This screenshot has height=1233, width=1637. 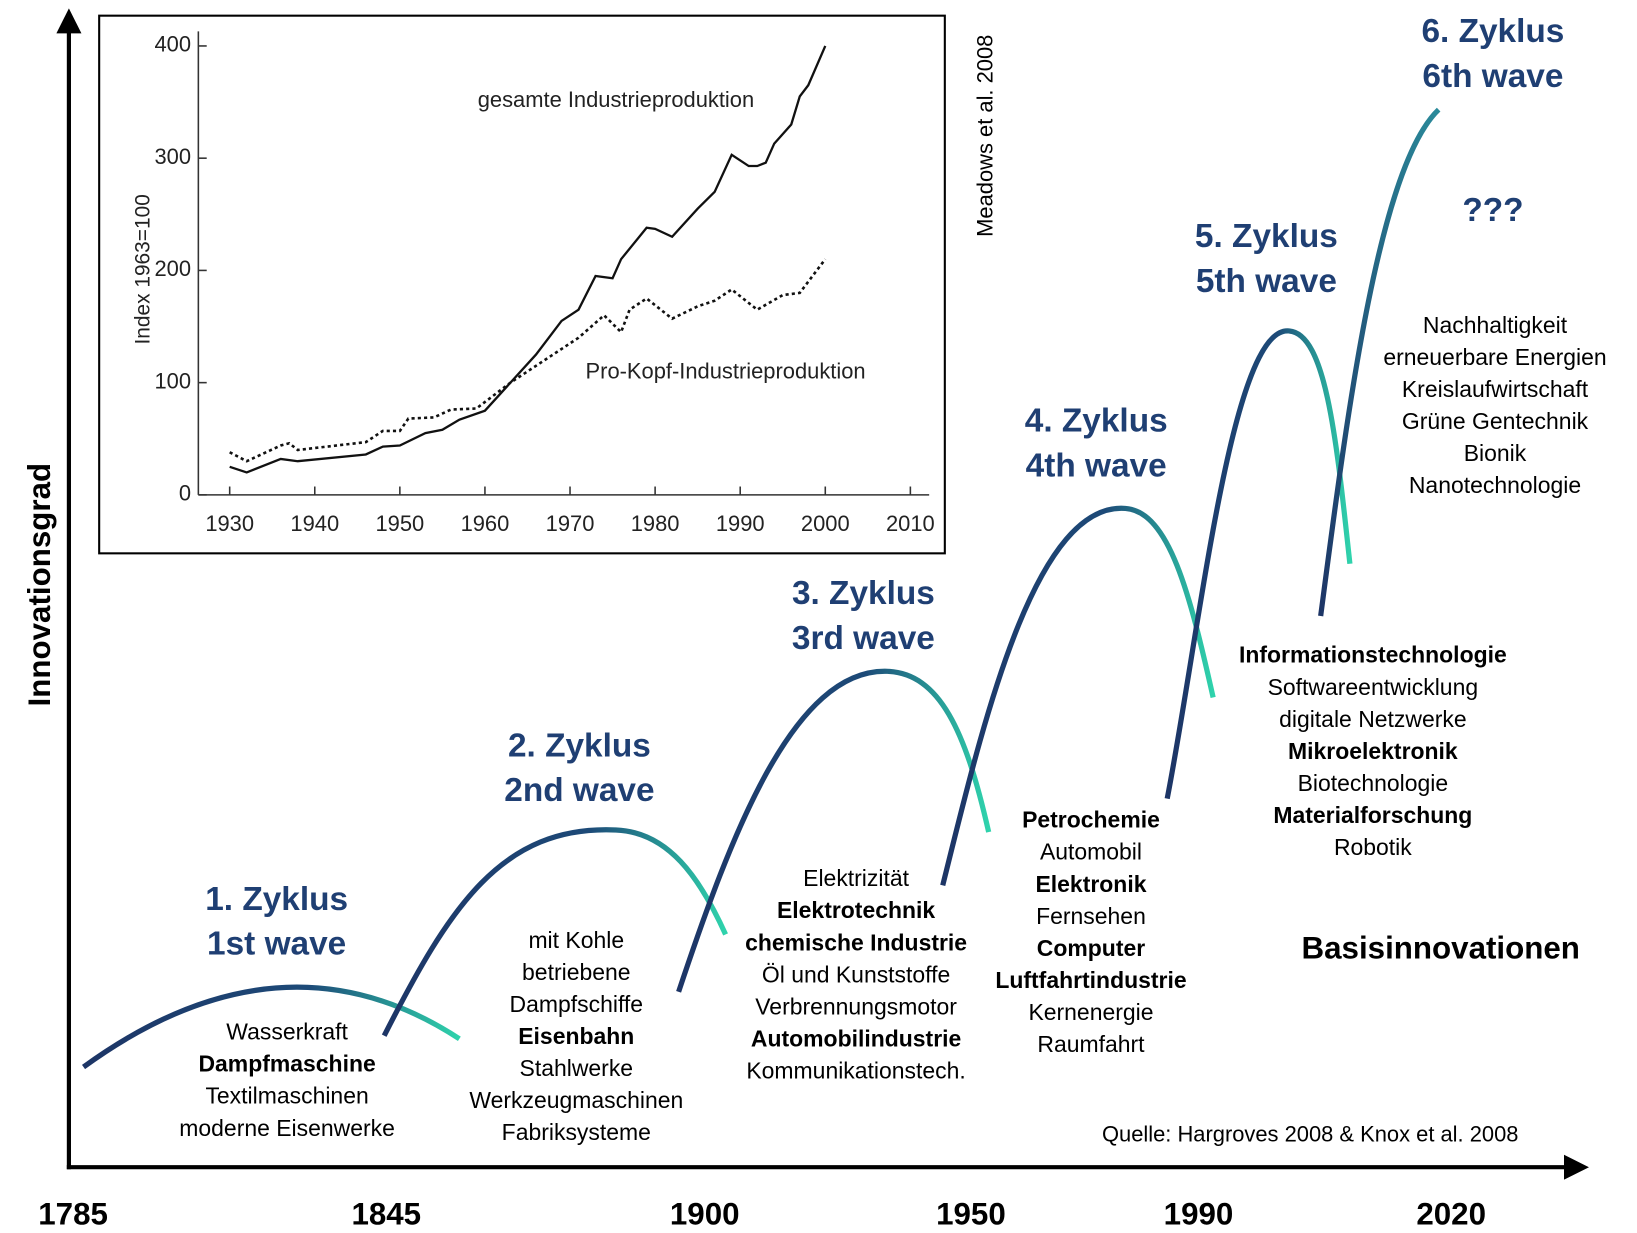 I want to click on x-tick-label: 1990, so click(x=740, y=523).